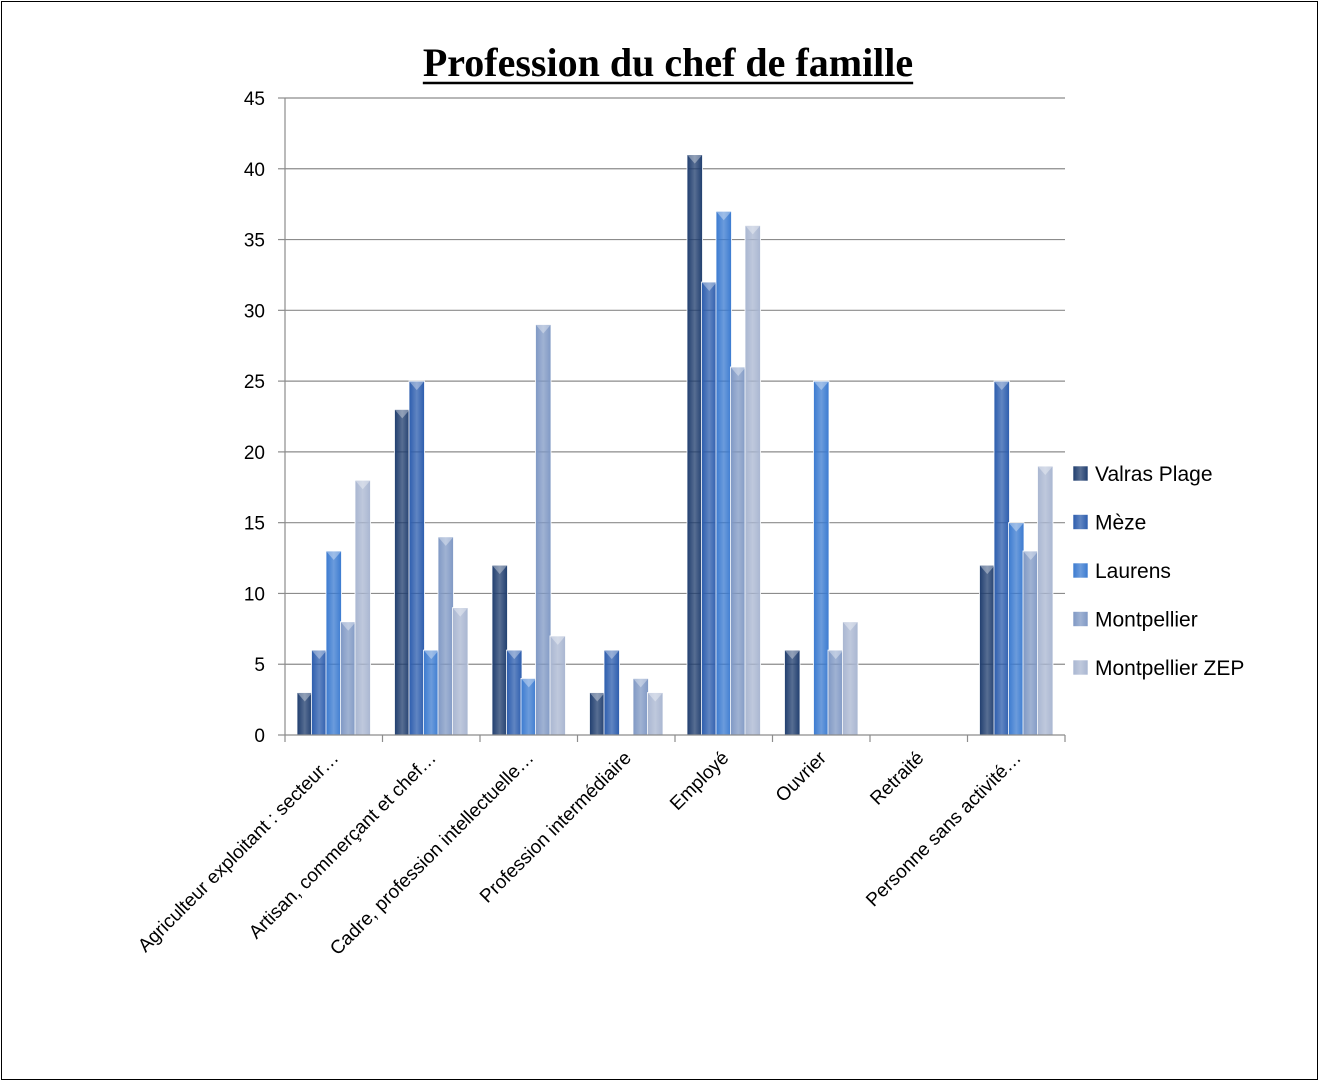 The height and width of the screenshot is (1084, 1322). What do you see at coordinates (897, 779) in the screenshot?
I see `x-category-label: Retraité` at bounding box center [897, 779].